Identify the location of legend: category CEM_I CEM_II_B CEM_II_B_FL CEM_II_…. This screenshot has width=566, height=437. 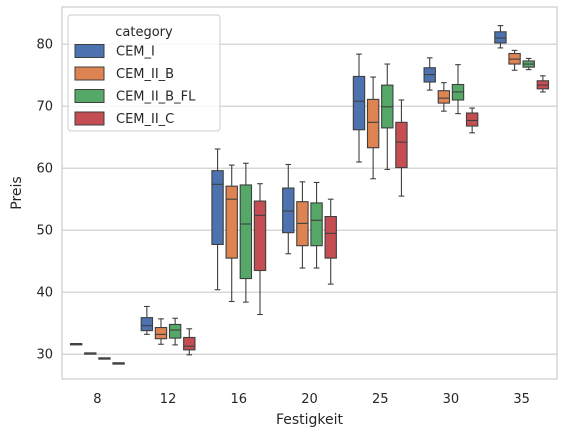
(144, 73).